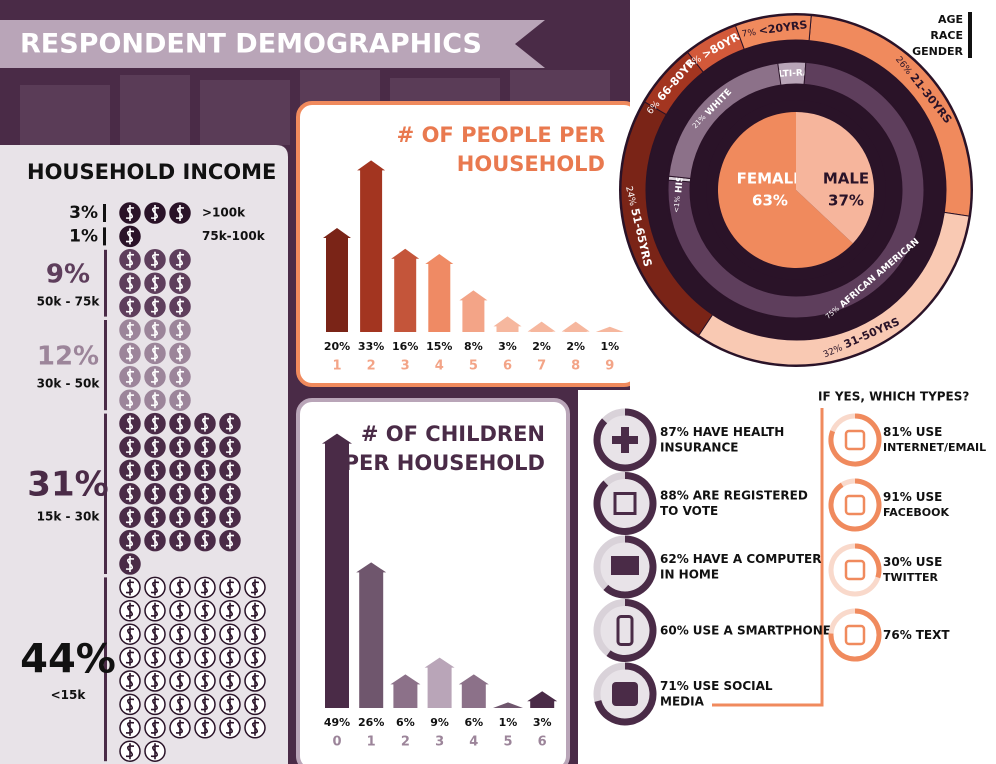  Describe the element at coordinates (473, 722) in the screenshot. I see `value-label: 6%` at that location.